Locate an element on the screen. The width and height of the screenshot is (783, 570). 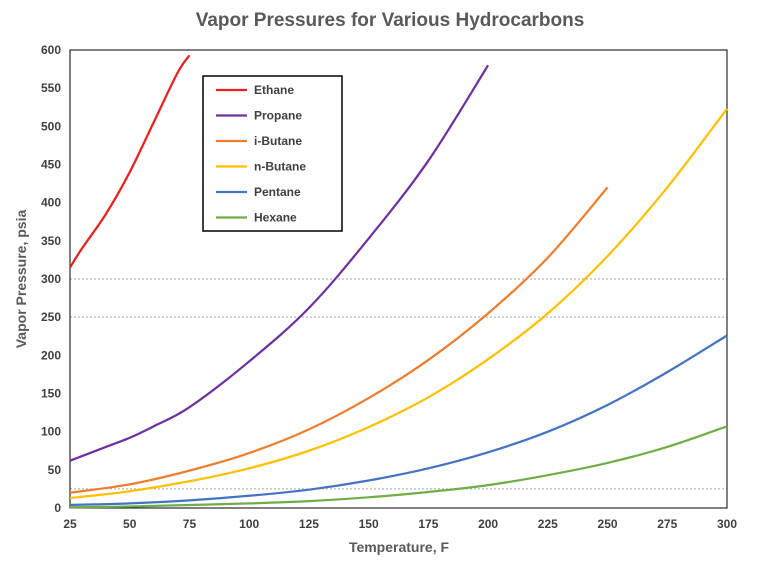
y-tick-label: 0 is located at coordinates (57, 508).